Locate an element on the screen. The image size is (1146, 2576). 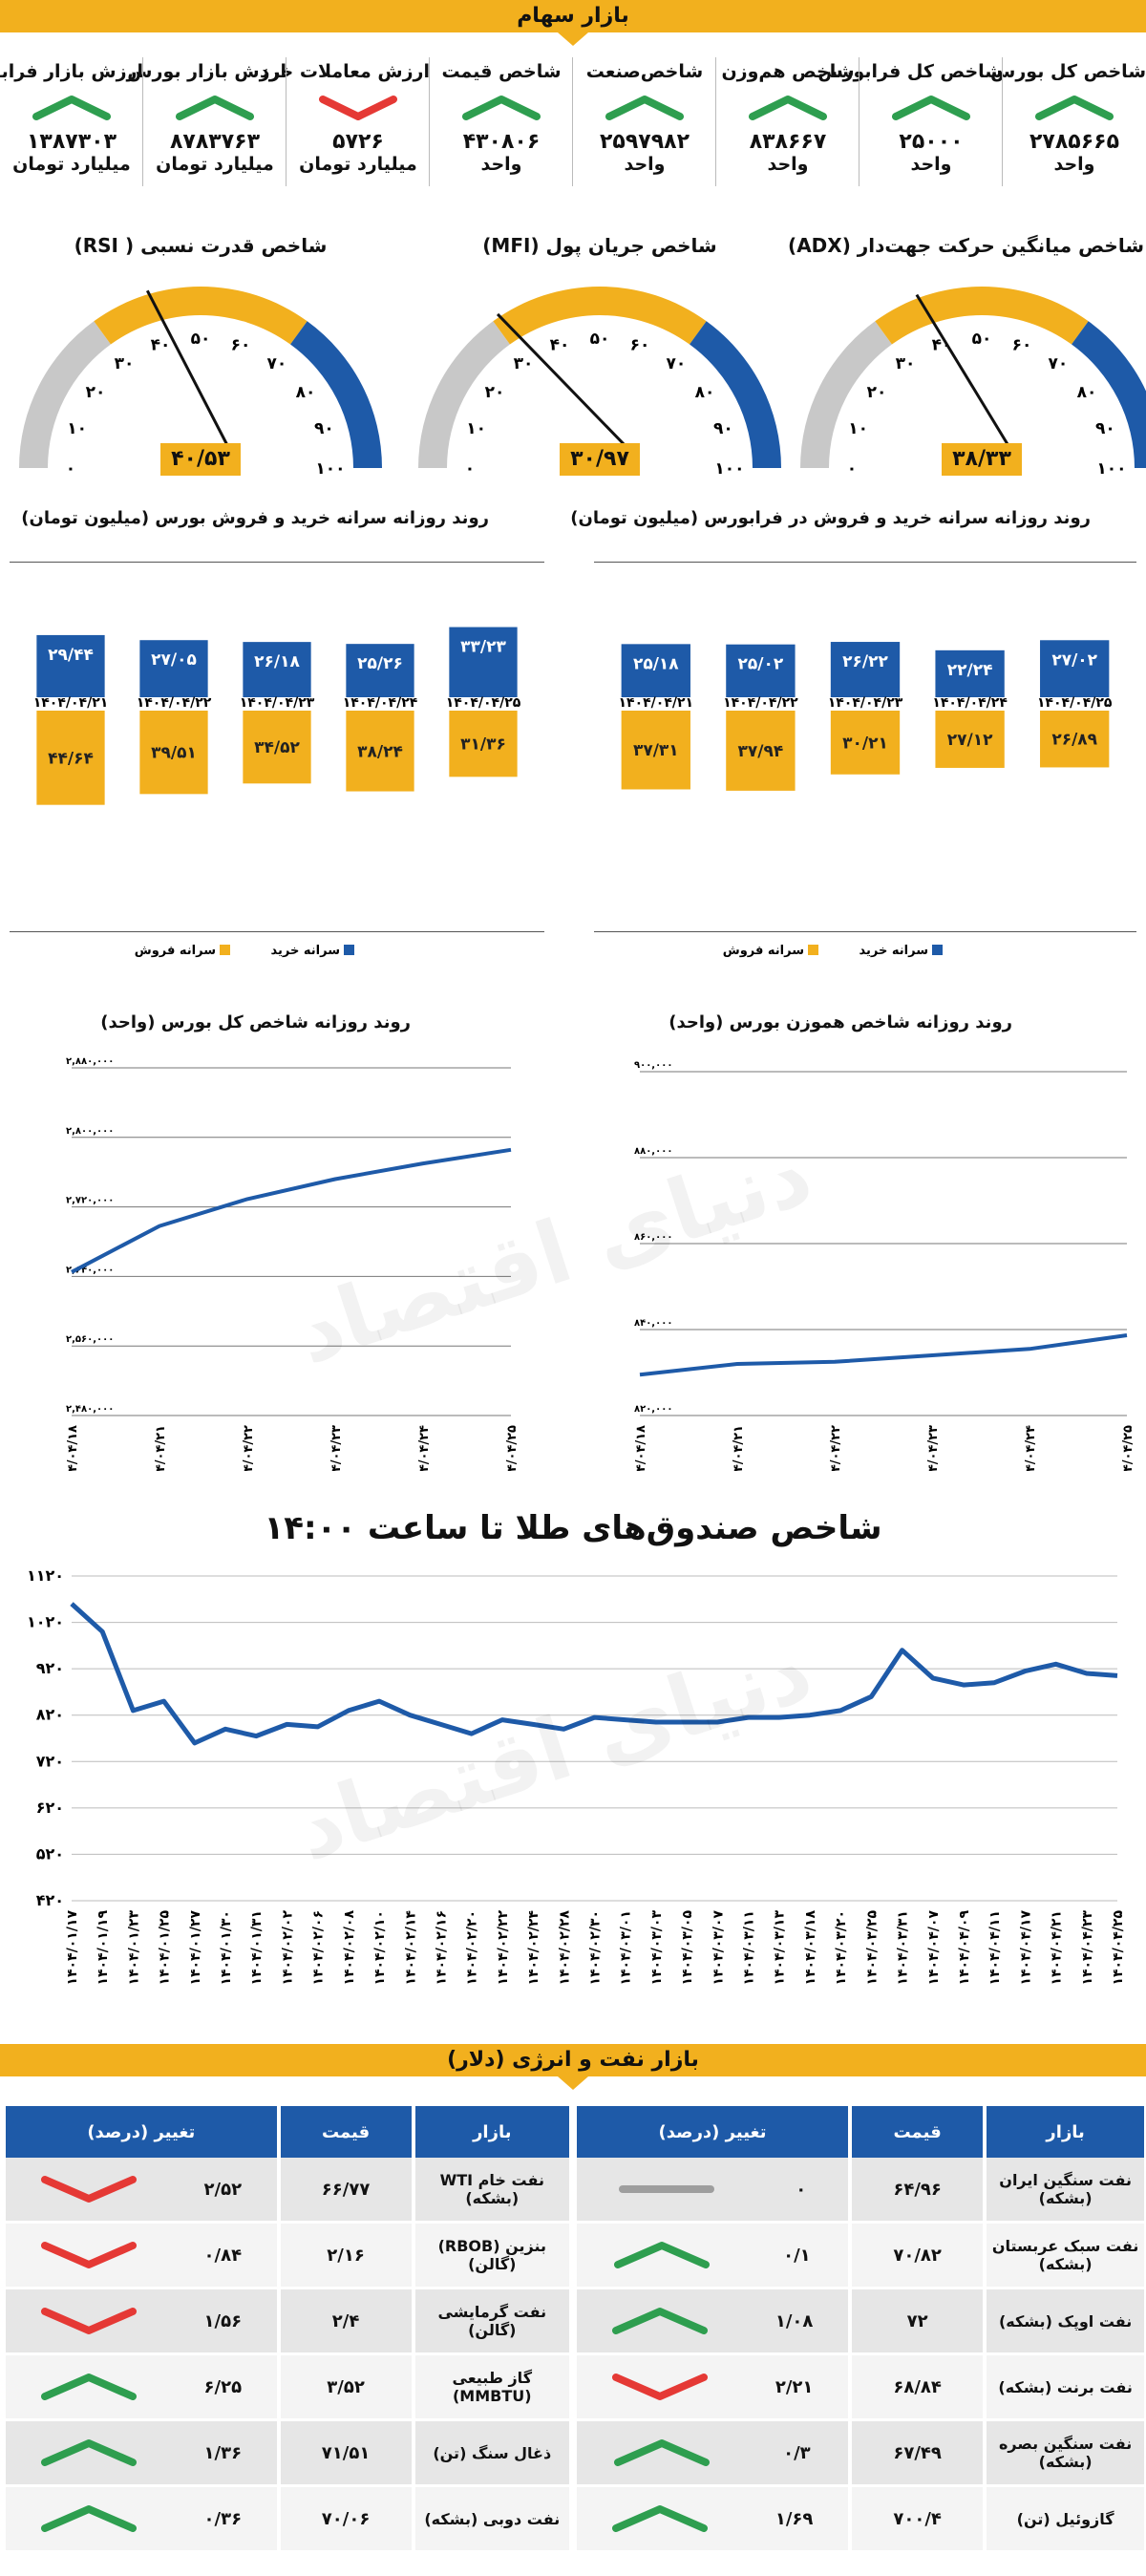
category-label: ۱۴۰۴/۰۴/۲۵ is located at coordinates (483, 703).